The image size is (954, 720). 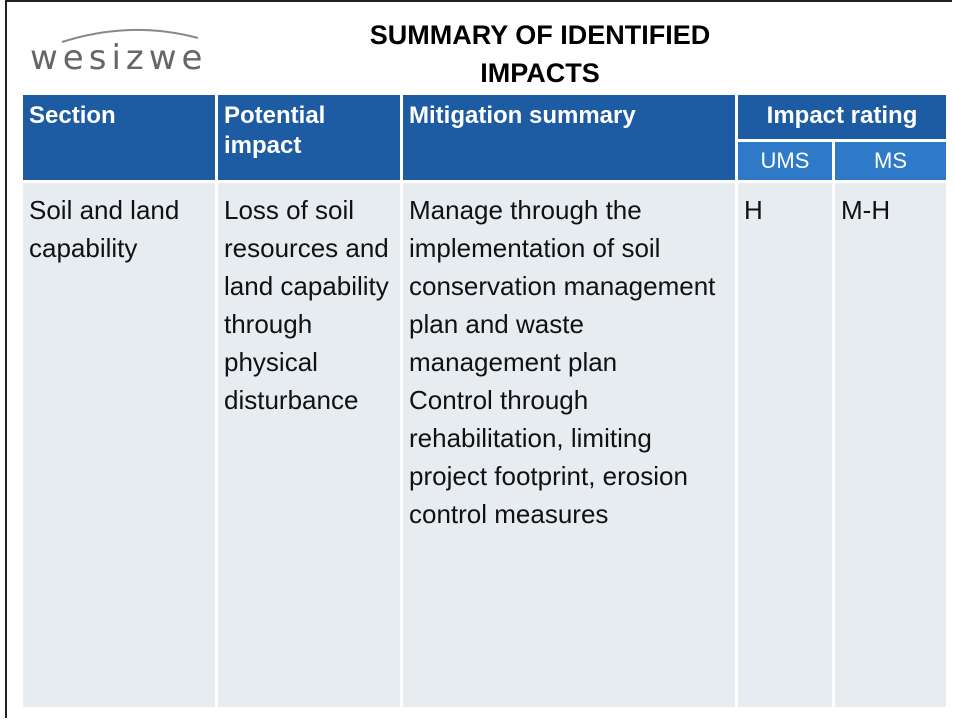 I want to click on subcolumn-header: MS, so click(x=890, y=161).